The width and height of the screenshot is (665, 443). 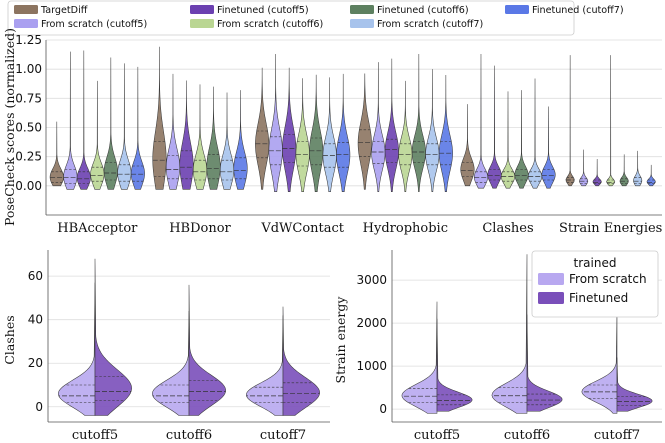 What do you see at coordinates (9, 339) in the screenshot?
I see `clashes-plot-ylabel: Clashes` at bounding box center [9, 339].